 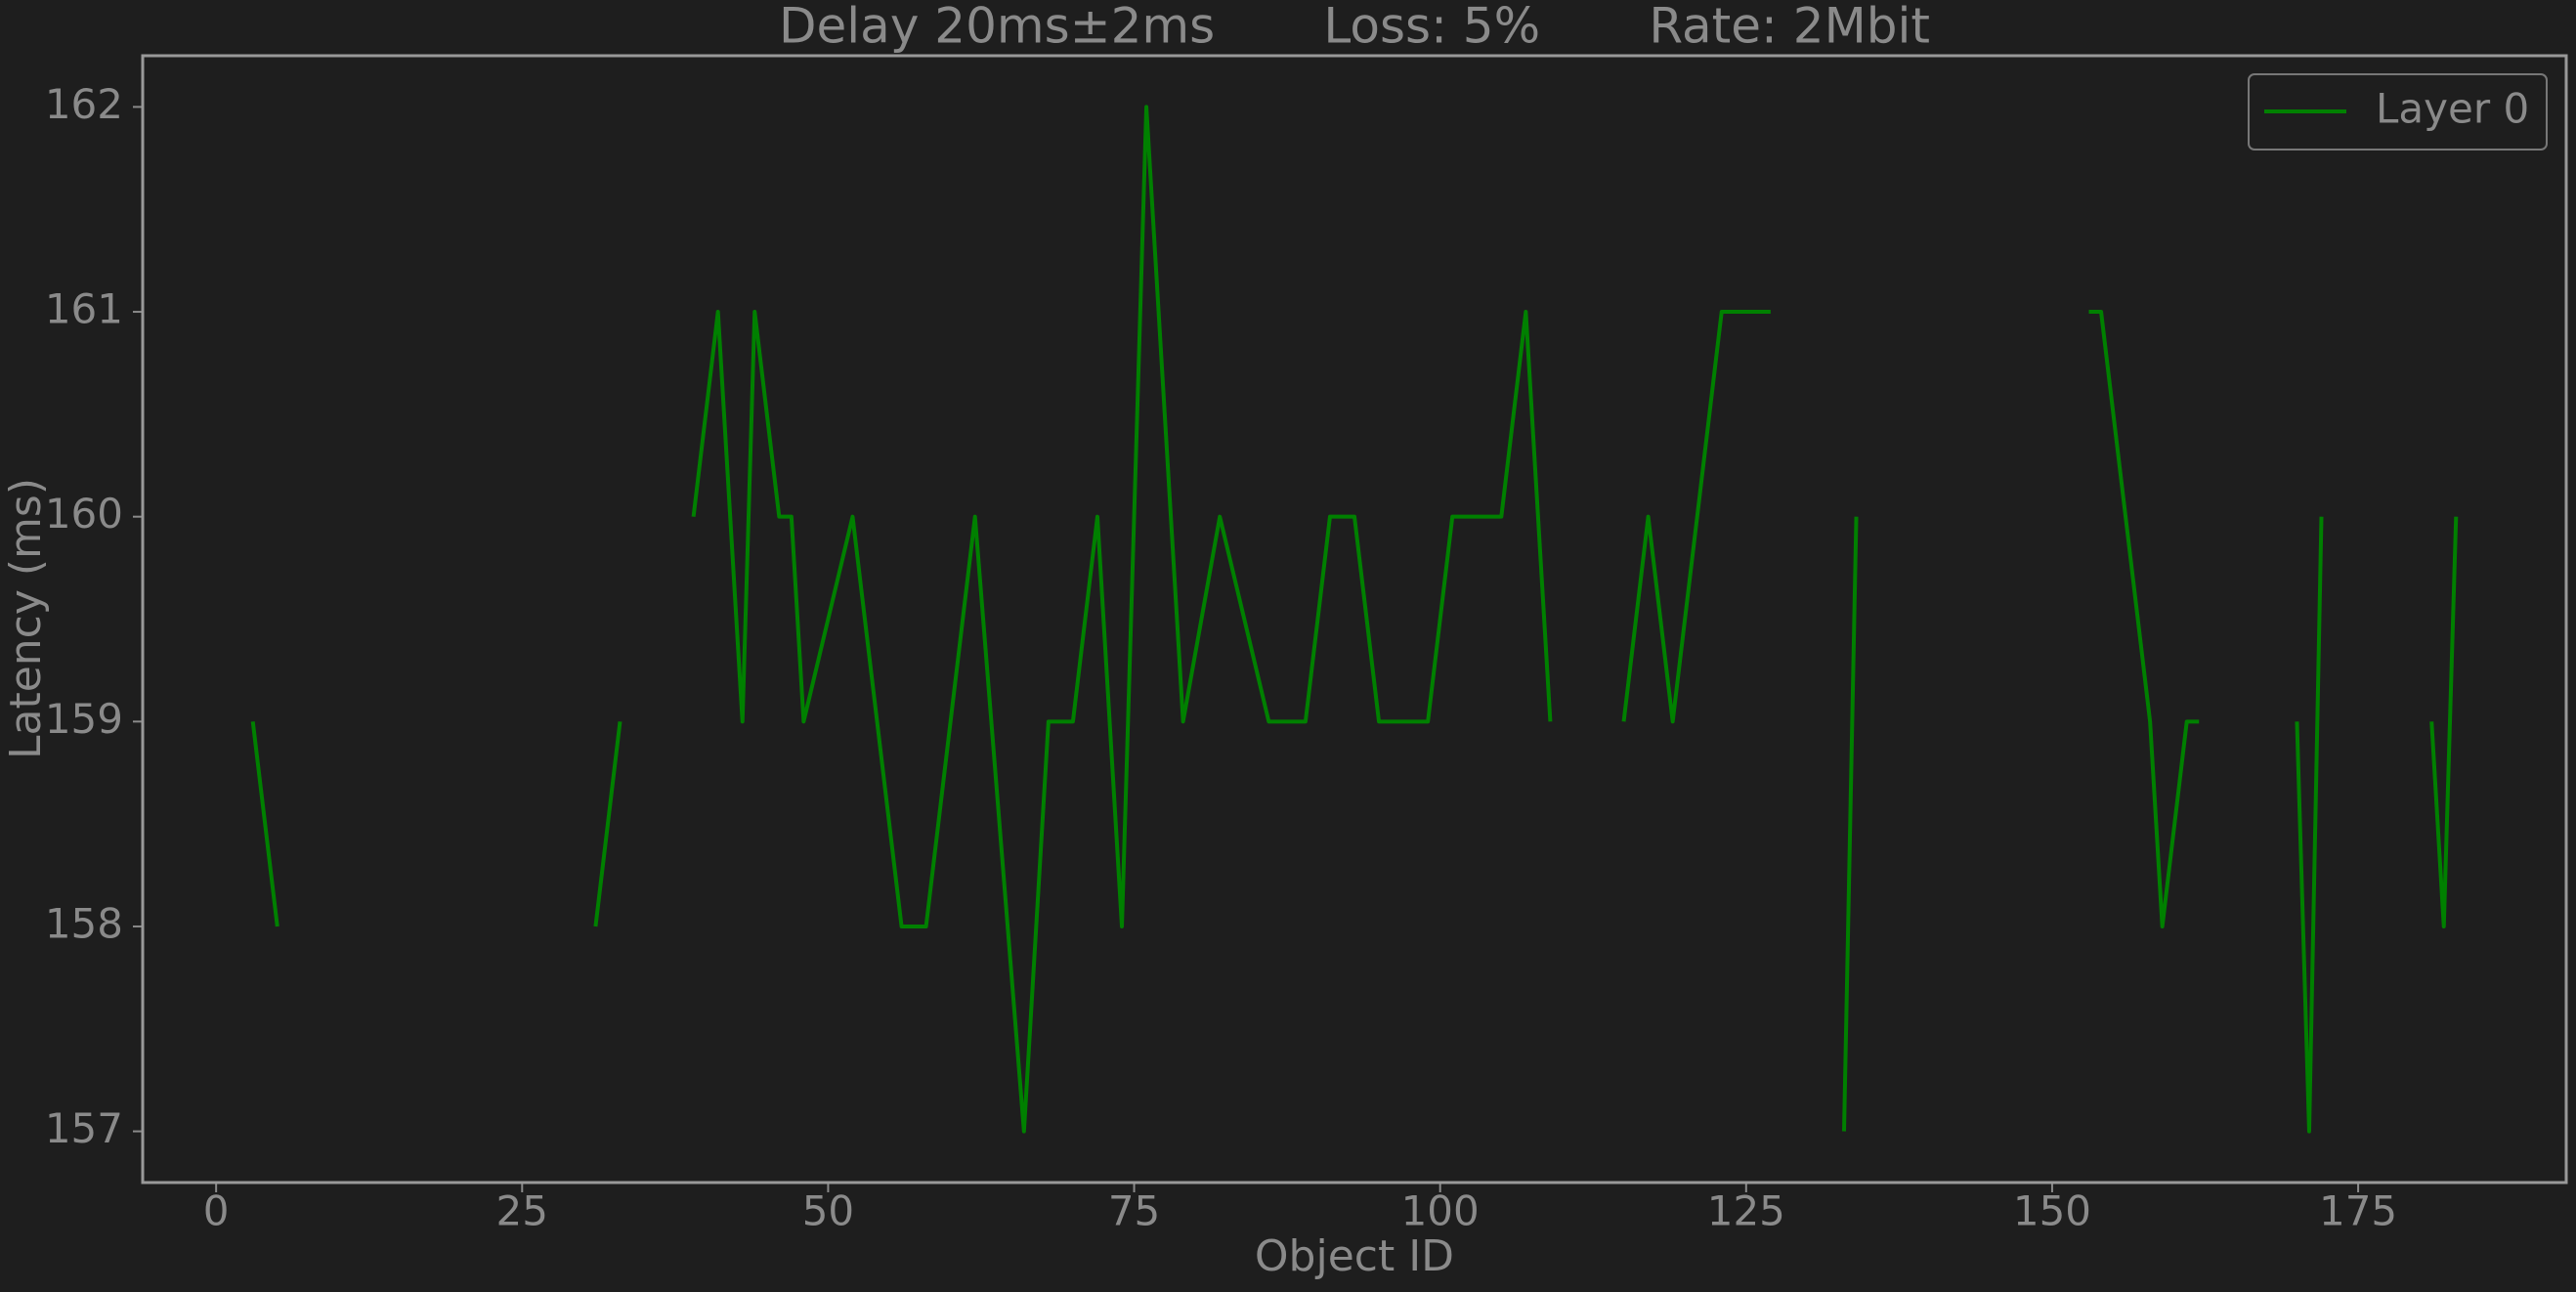 I want to click on x-tick-label: 150, so click(x=2052, y=1211).